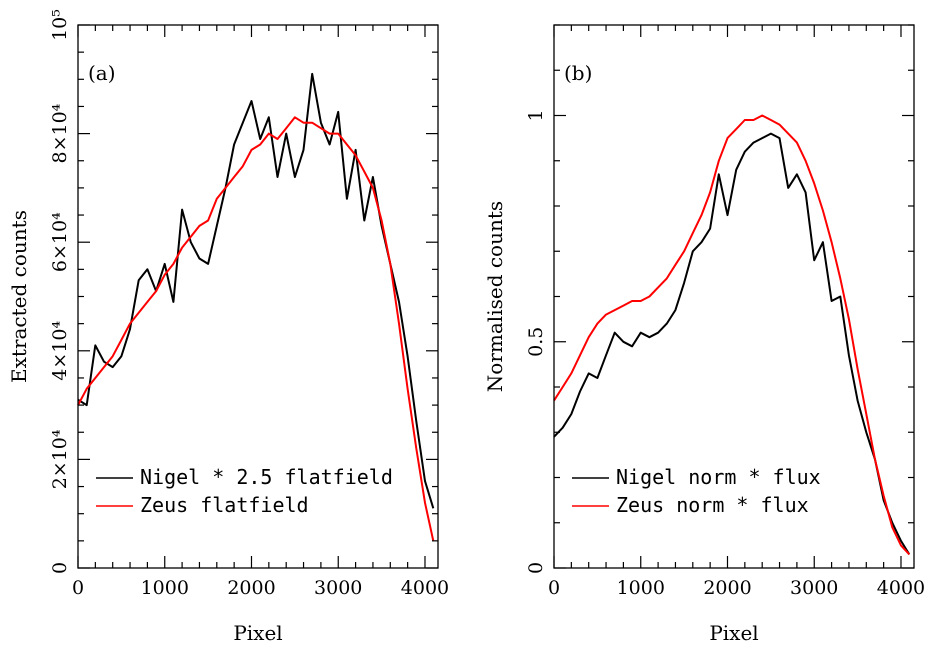 The image size is (935, 649). Describe the element at coordinates (554, 588) in the screenshot. I see `panel-b-x-tick-label: 0` at that location.